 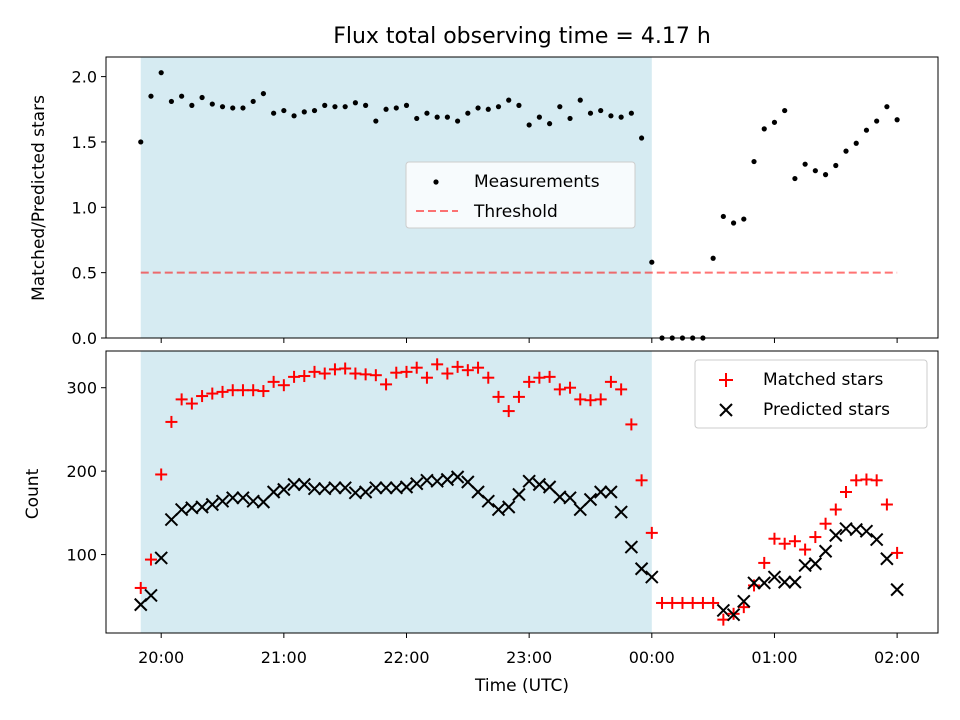 What do you see at coordinates (84, 207) in the screenshot?
I see `top-y-tick-label: 1.0` at bounding box center [84, 207].